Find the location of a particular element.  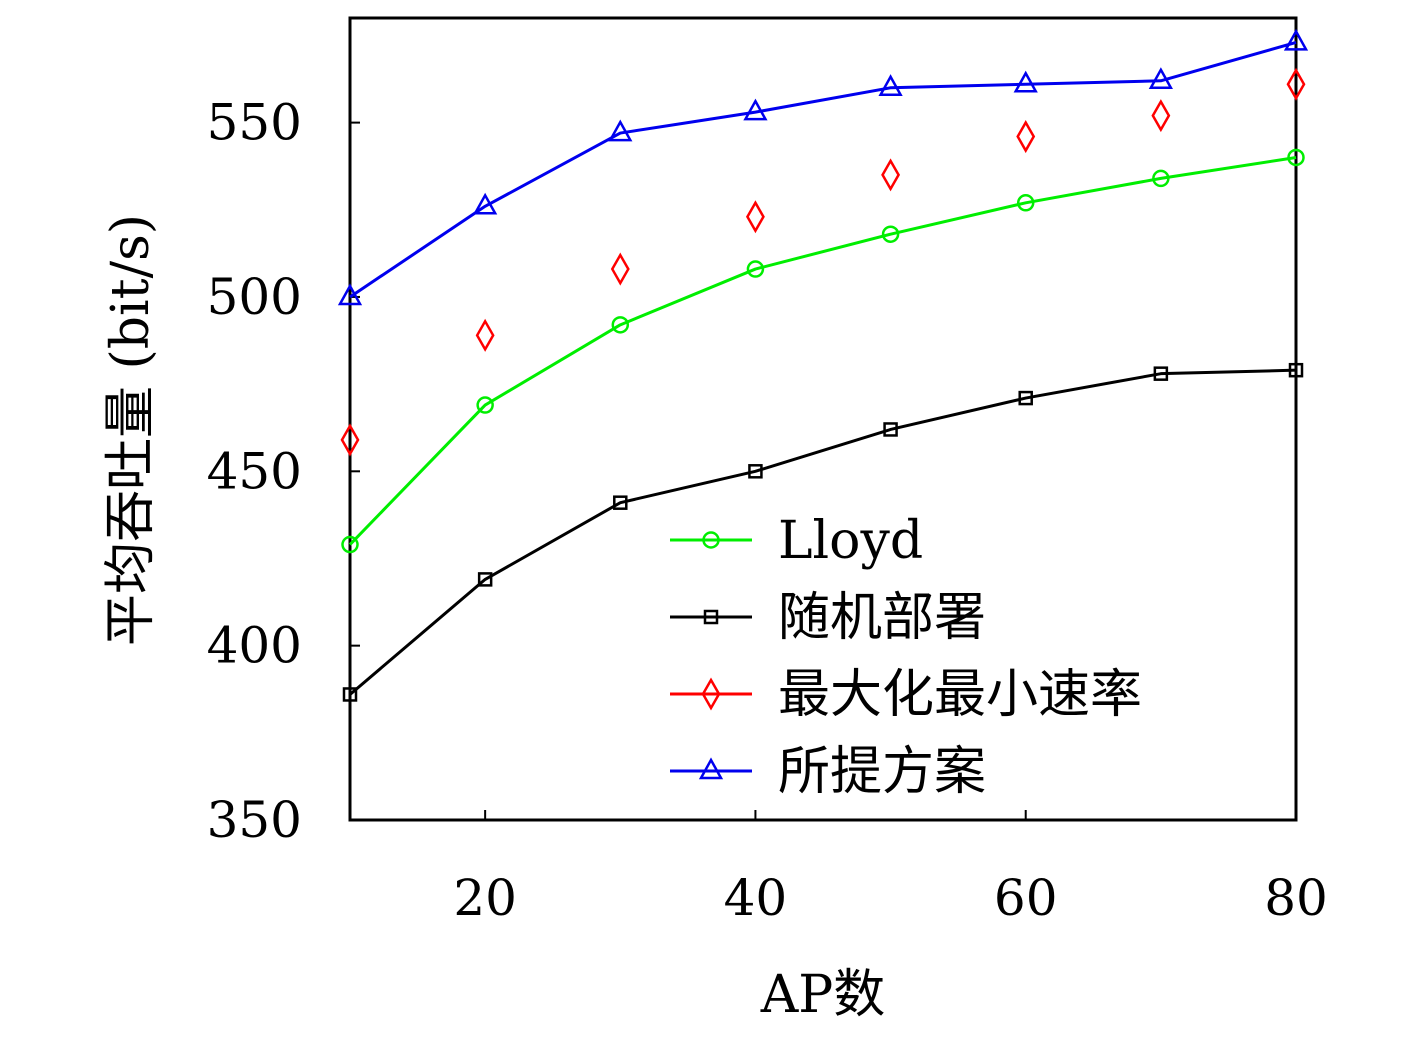

legend-item: Lloyd is located at coordinates (796, 541).